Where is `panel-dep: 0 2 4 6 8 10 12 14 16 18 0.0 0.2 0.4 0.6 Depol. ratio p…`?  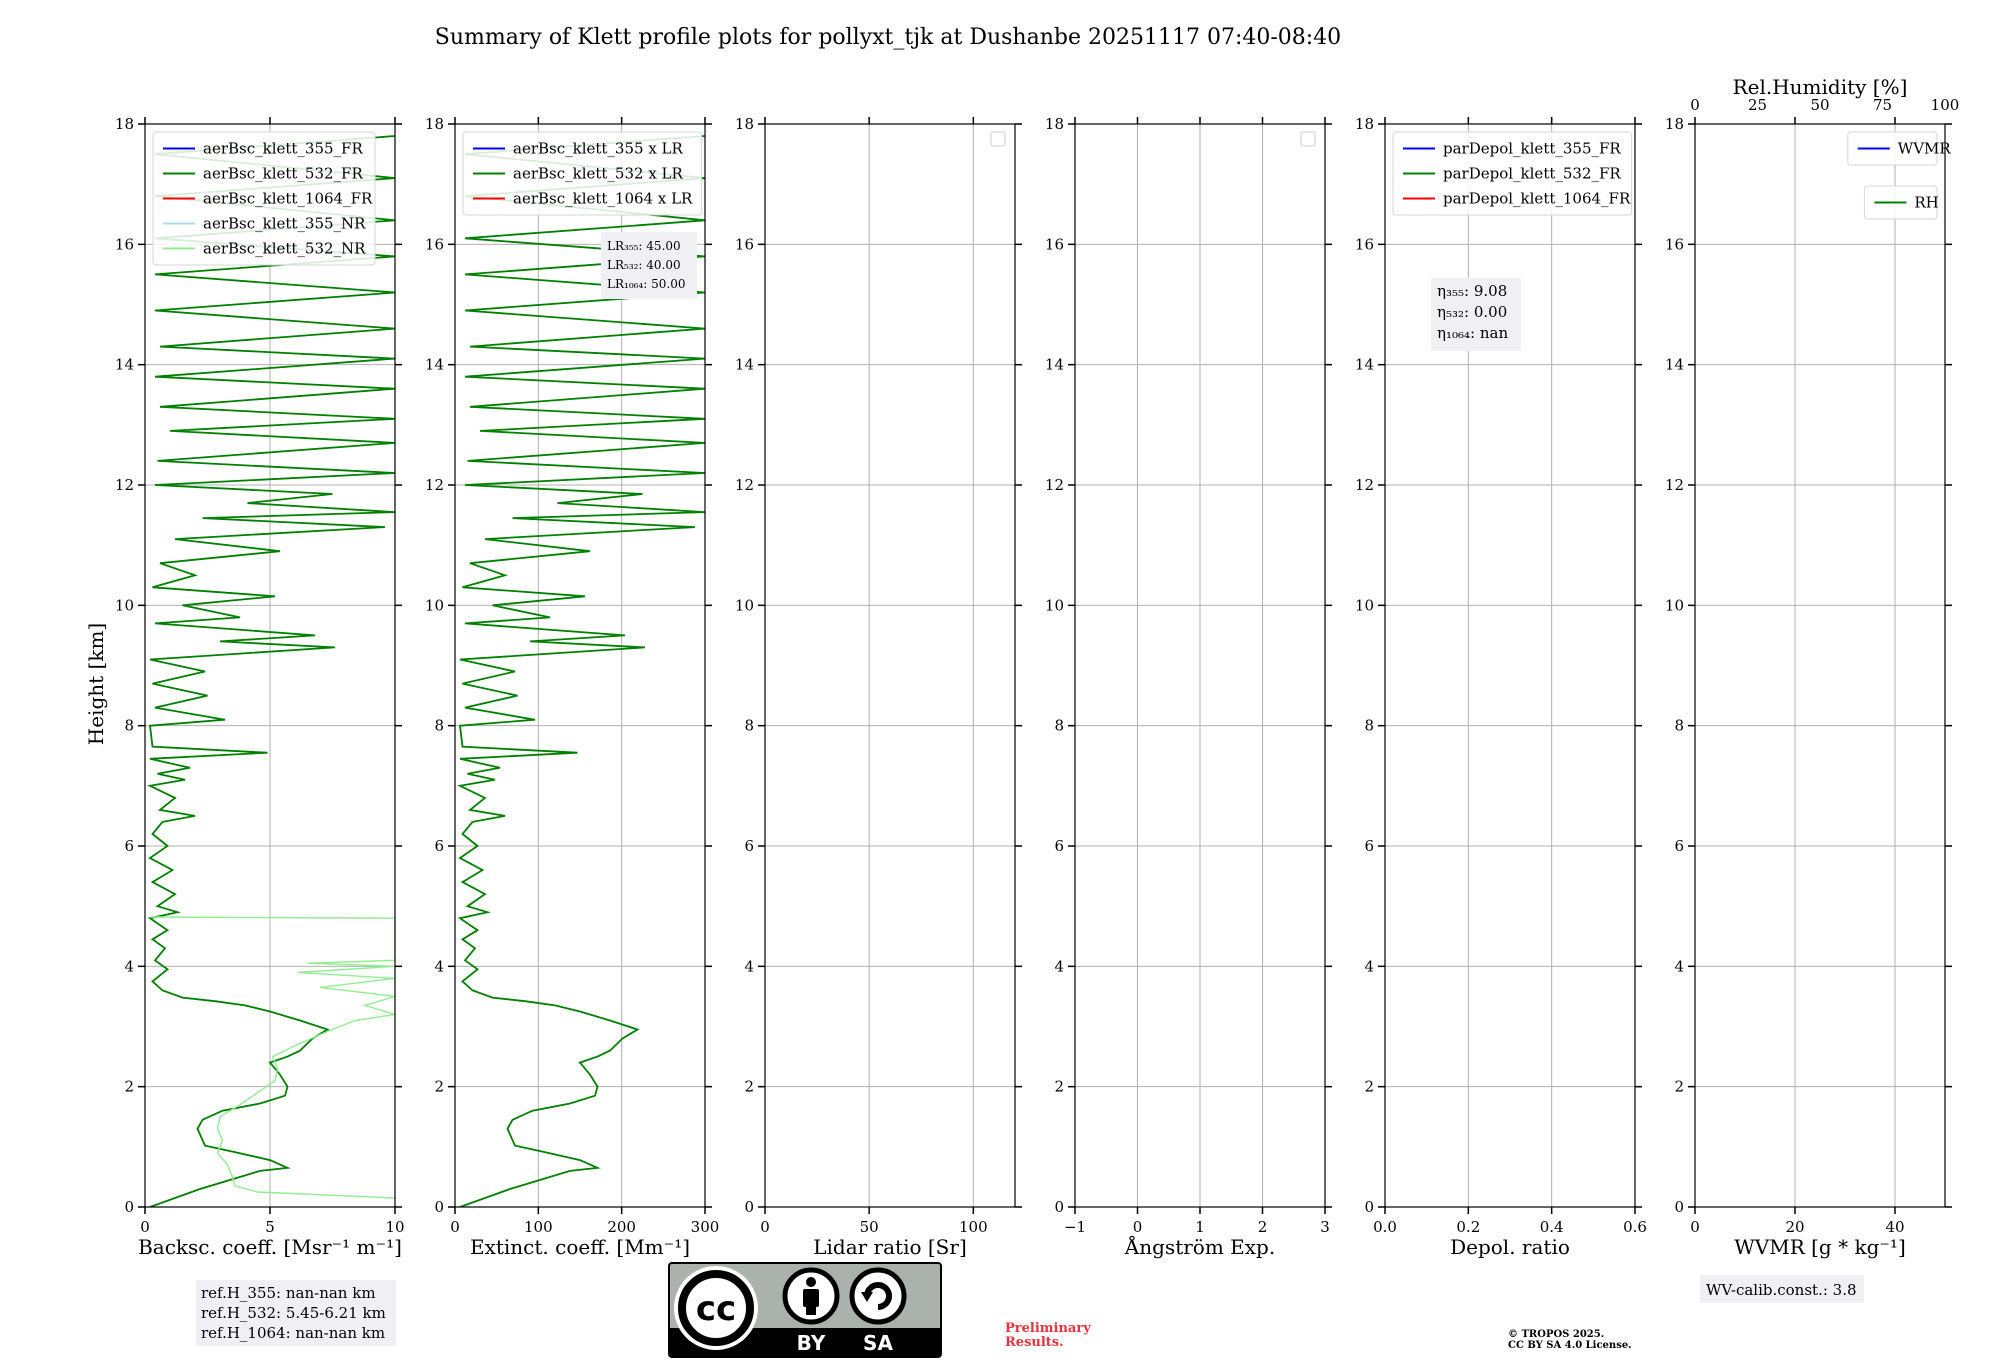 panel-dep: 0 2 4 6 8 10 12 14 16 18 0.0 0.2 0.4 0.6 Depol. ratio p… is located at coordinates (1501, 687).